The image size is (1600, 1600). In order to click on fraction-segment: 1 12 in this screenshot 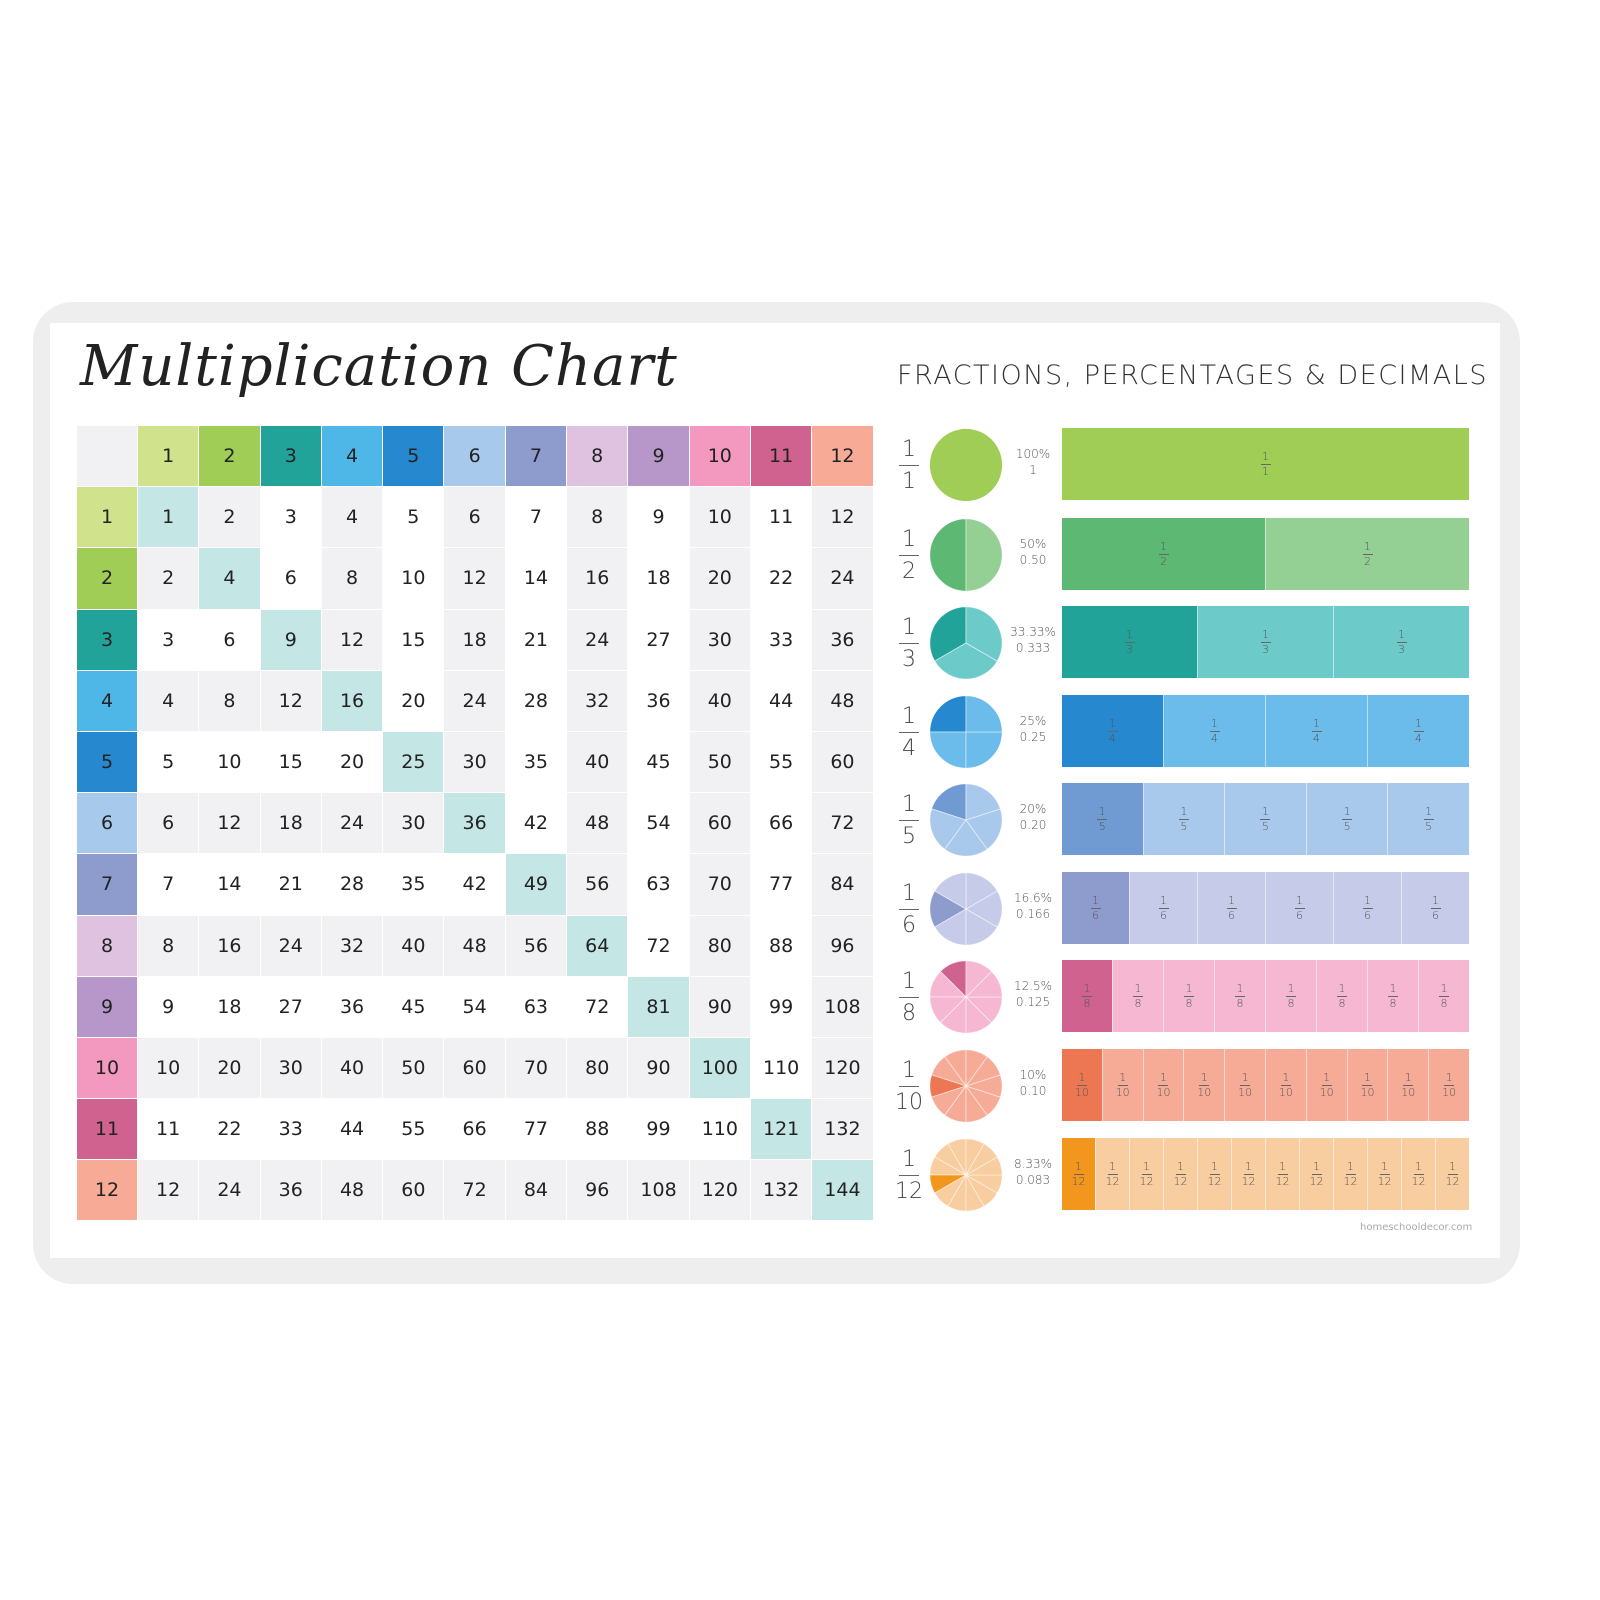, I will do `click(1180, 1174)`.